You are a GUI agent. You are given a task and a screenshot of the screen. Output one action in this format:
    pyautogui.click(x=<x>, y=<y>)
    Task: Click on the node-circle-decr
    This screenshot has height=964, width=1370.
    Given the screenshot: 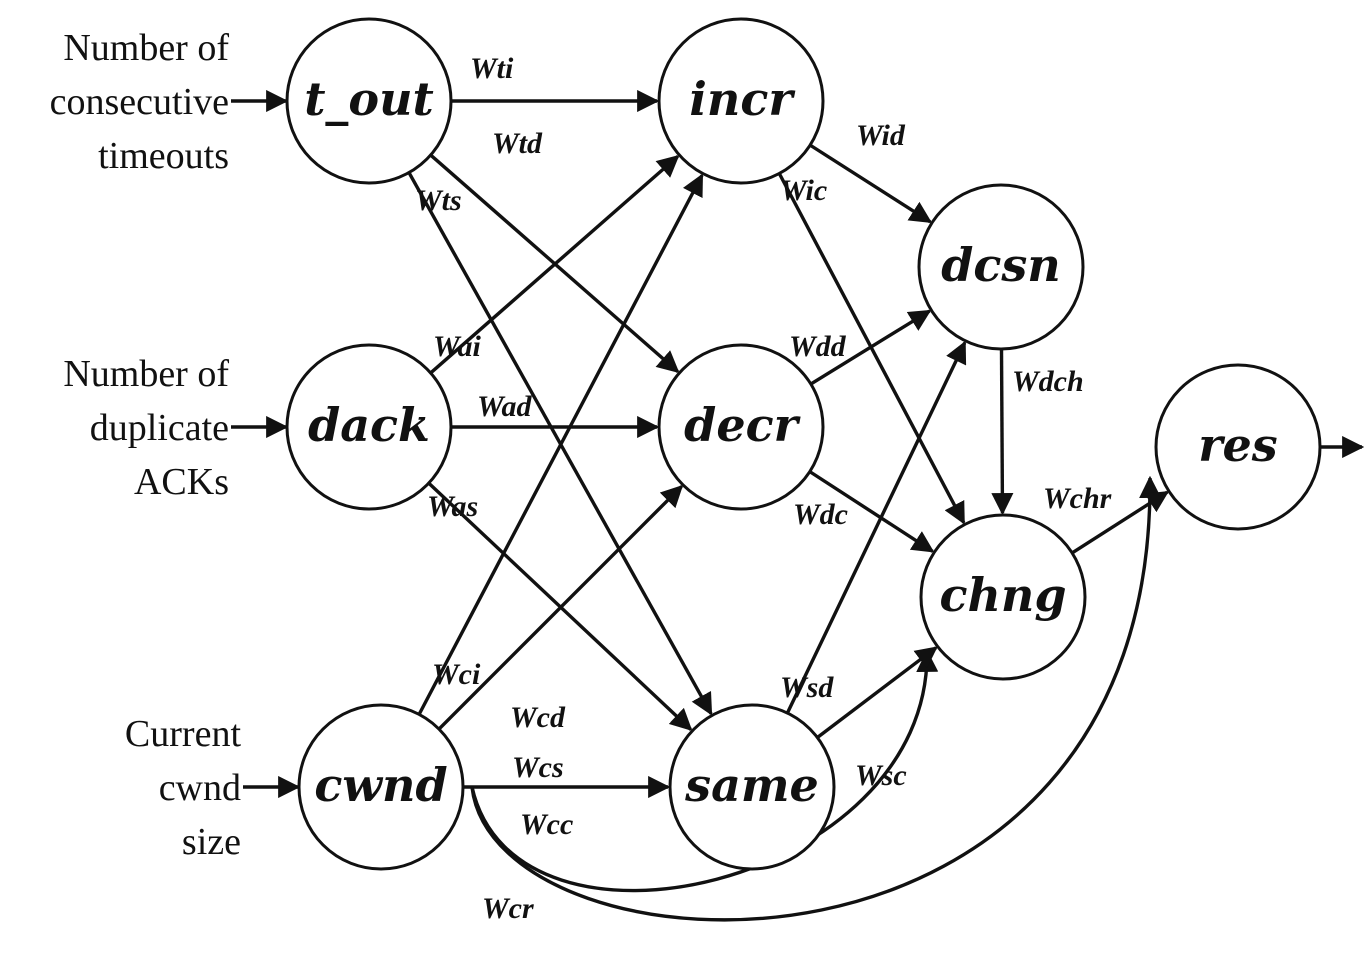 What is the action you would take?
    pyautogui.click(x=741, y=427)
    